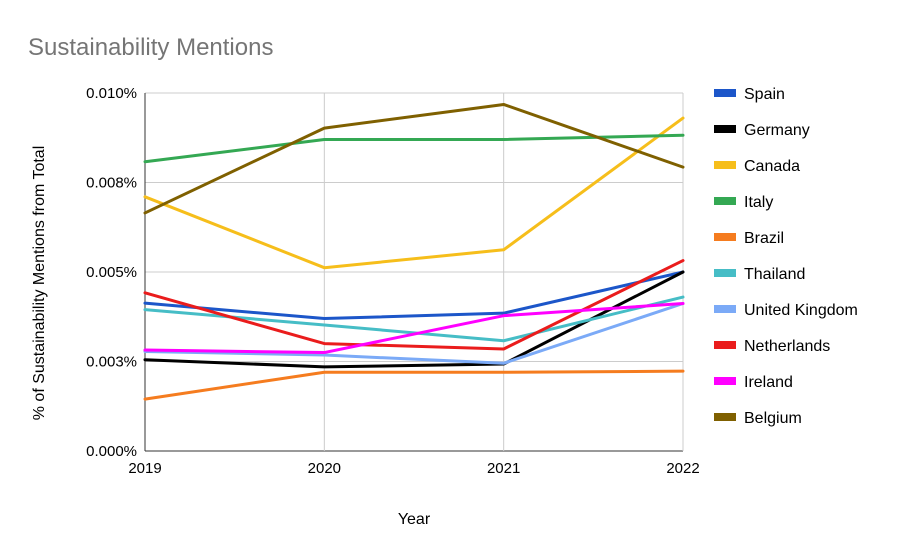 The image size is (900, 557). What do you see at coordinates (772, 166) in the screenshot?
I see `legend-label: Canada` at bounding box center [772, 166].